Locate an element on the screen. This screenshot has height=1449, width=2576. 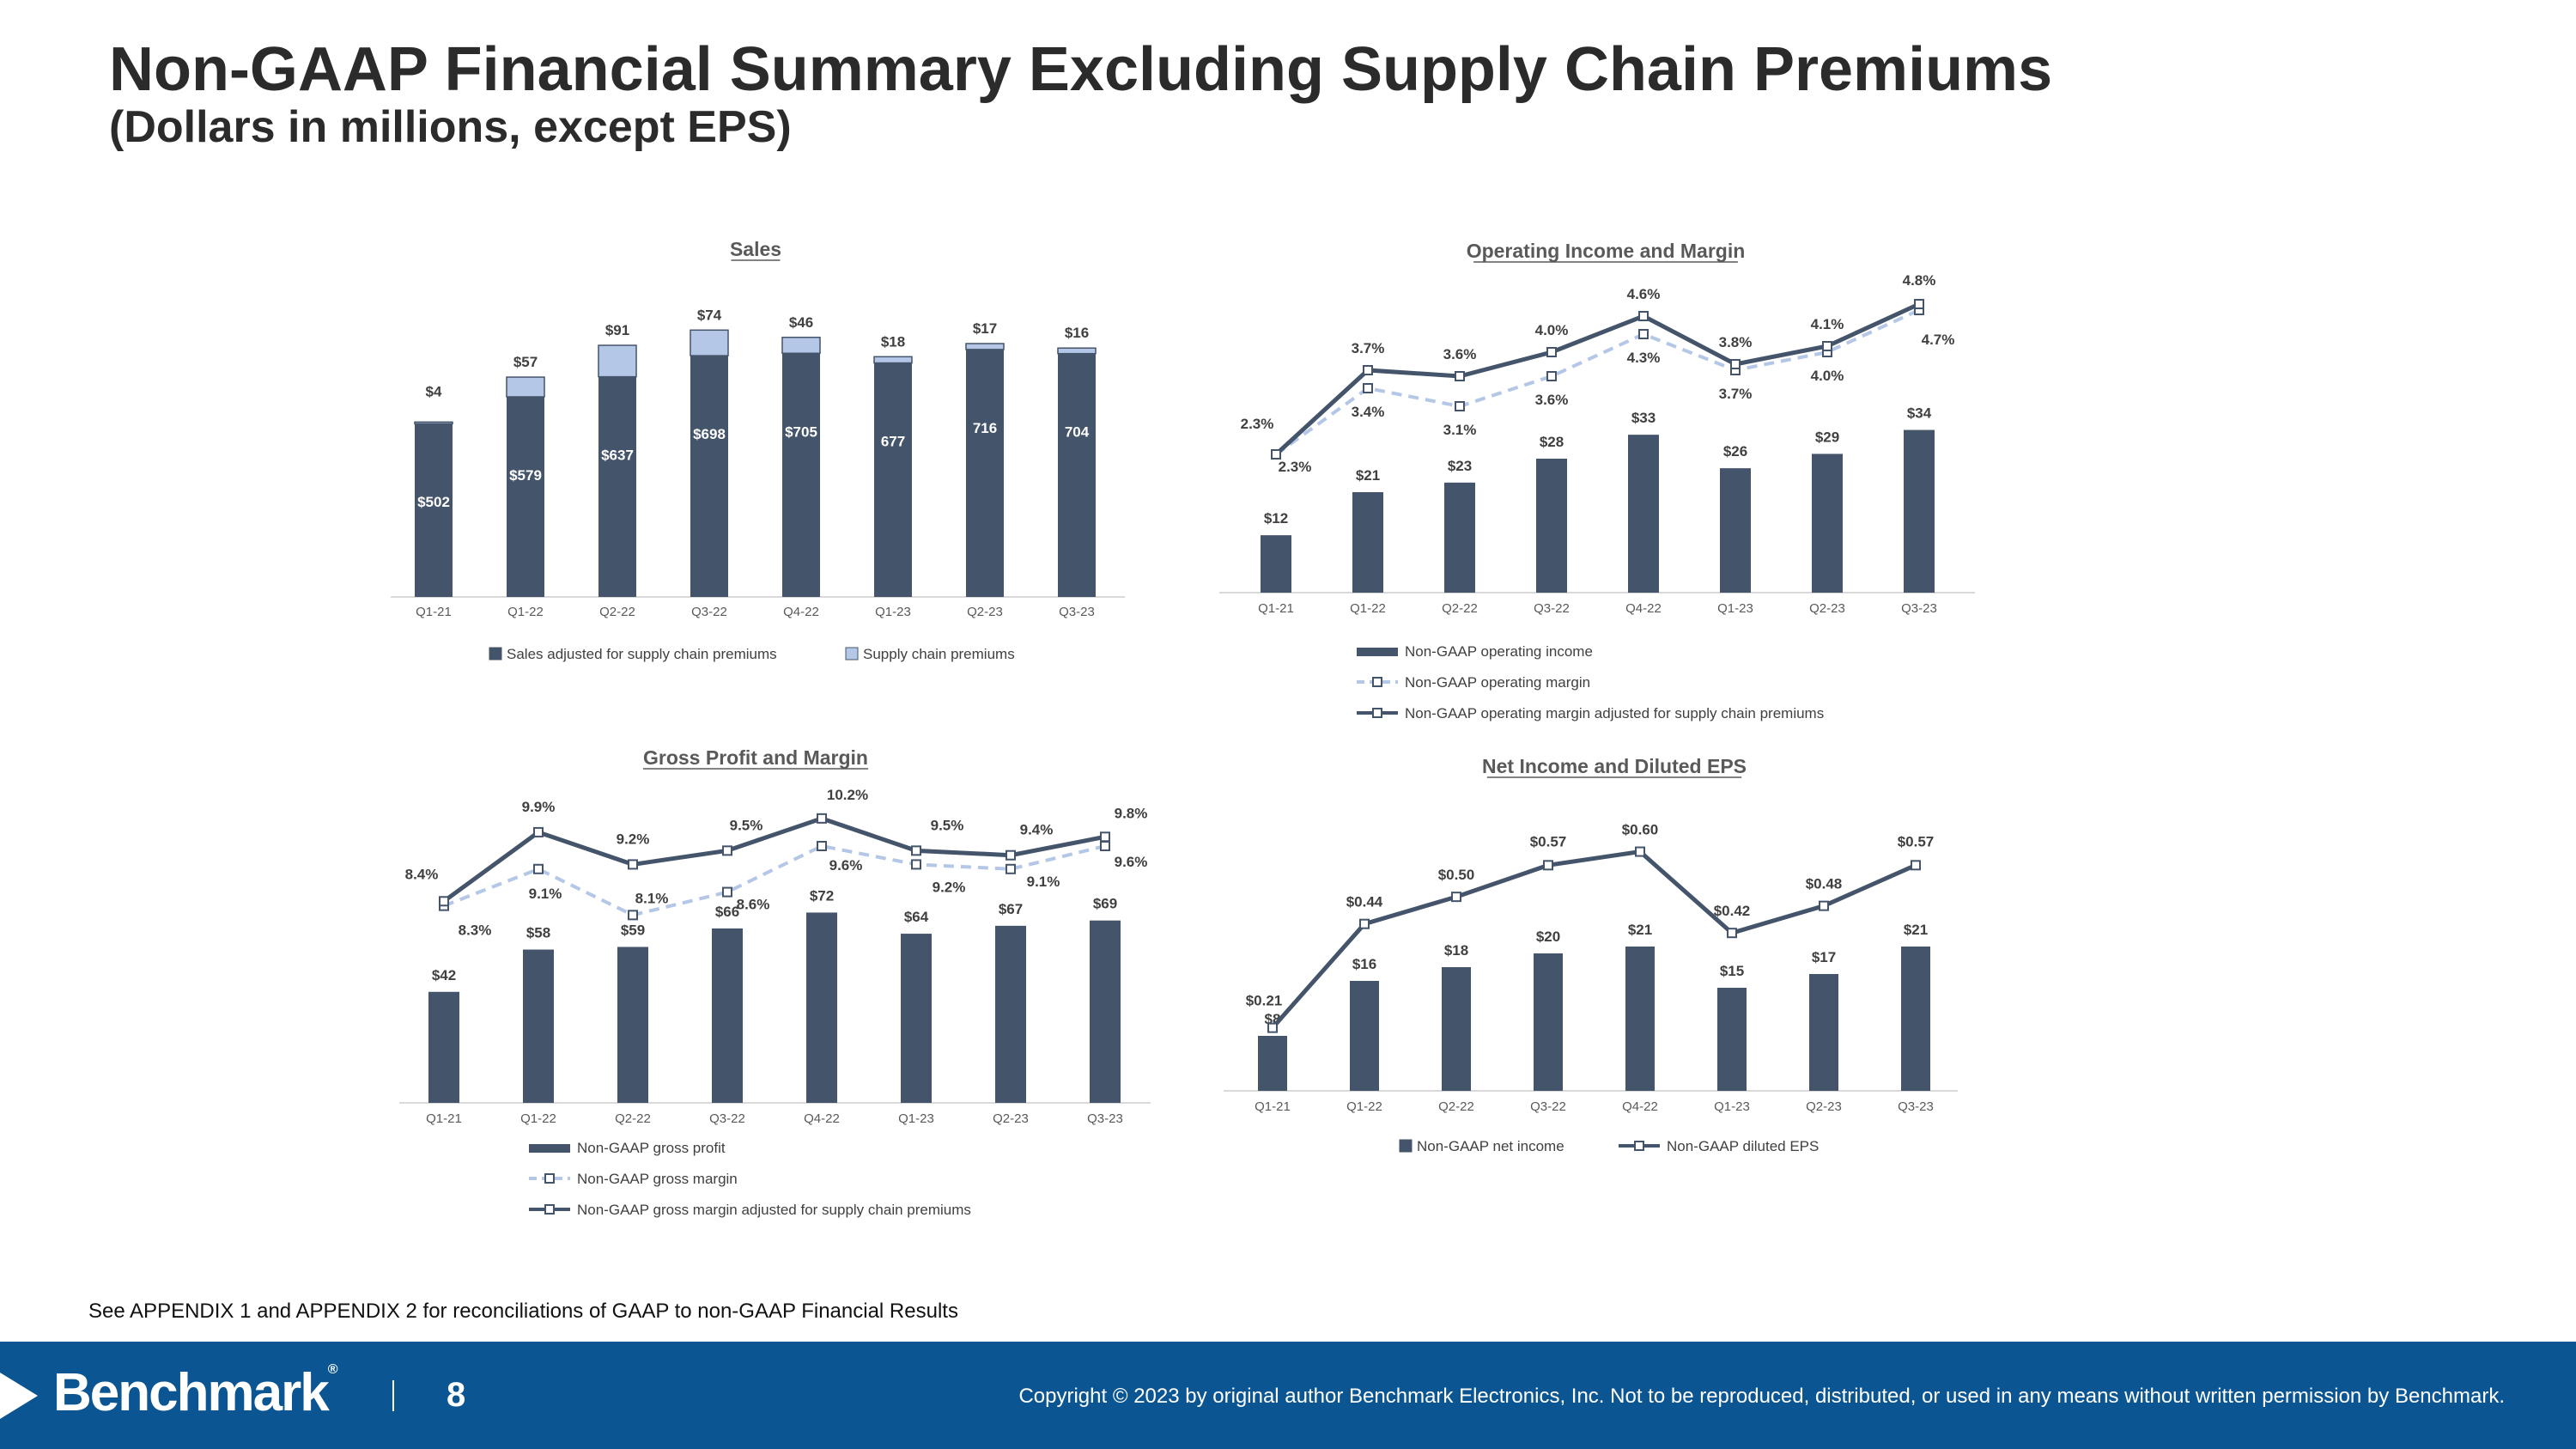
bar-value-label: $64 is located at coordinates (917, 917).